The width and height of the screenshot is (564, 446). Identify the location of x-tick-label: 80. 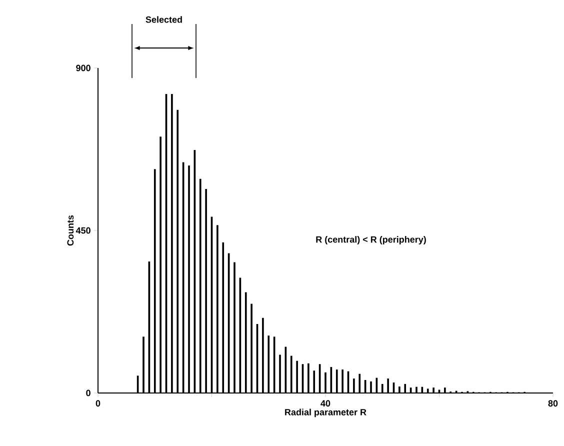
(553, 403).